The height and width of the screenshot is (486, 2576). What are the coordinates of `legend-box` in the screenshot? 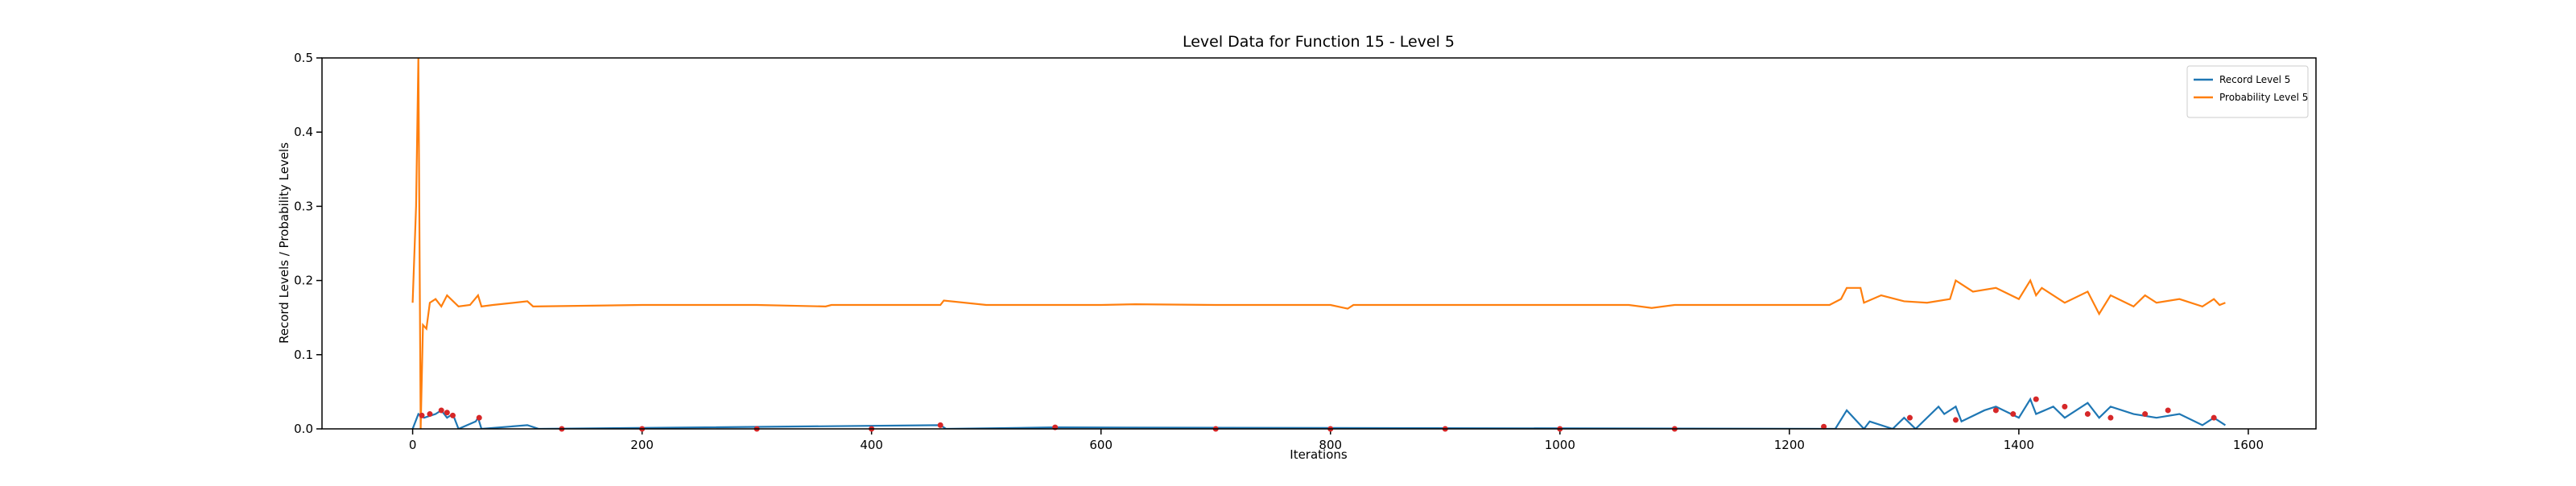 It's located at (2247, 91).